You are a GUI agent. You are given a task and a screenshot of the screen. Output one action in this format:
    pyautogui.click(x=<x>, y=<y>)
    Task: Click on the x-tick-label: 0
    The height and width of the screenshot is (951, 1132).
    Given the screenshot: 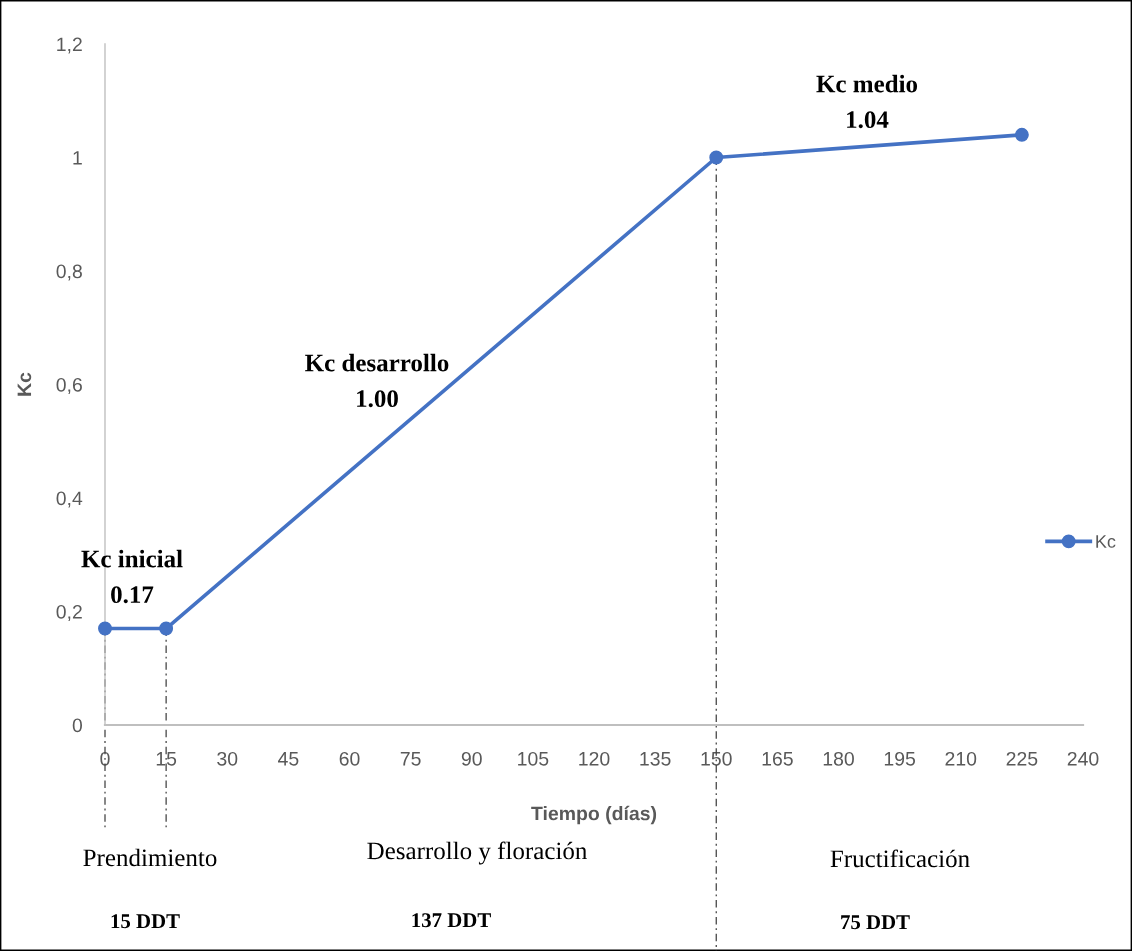 What is the action you would take?
    pyautogui.click(x=105, y=758)
    